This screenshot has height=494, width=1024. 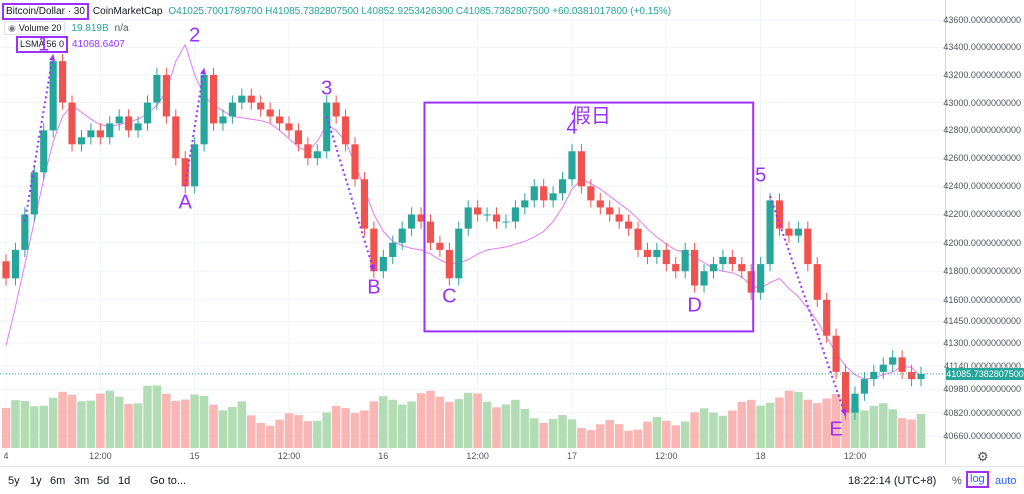 What do you see at coordinates (35, 28) in the screenshot?
I see `volume-indicator-label: ◉ Volume 20` at bounding box center [35, 28].